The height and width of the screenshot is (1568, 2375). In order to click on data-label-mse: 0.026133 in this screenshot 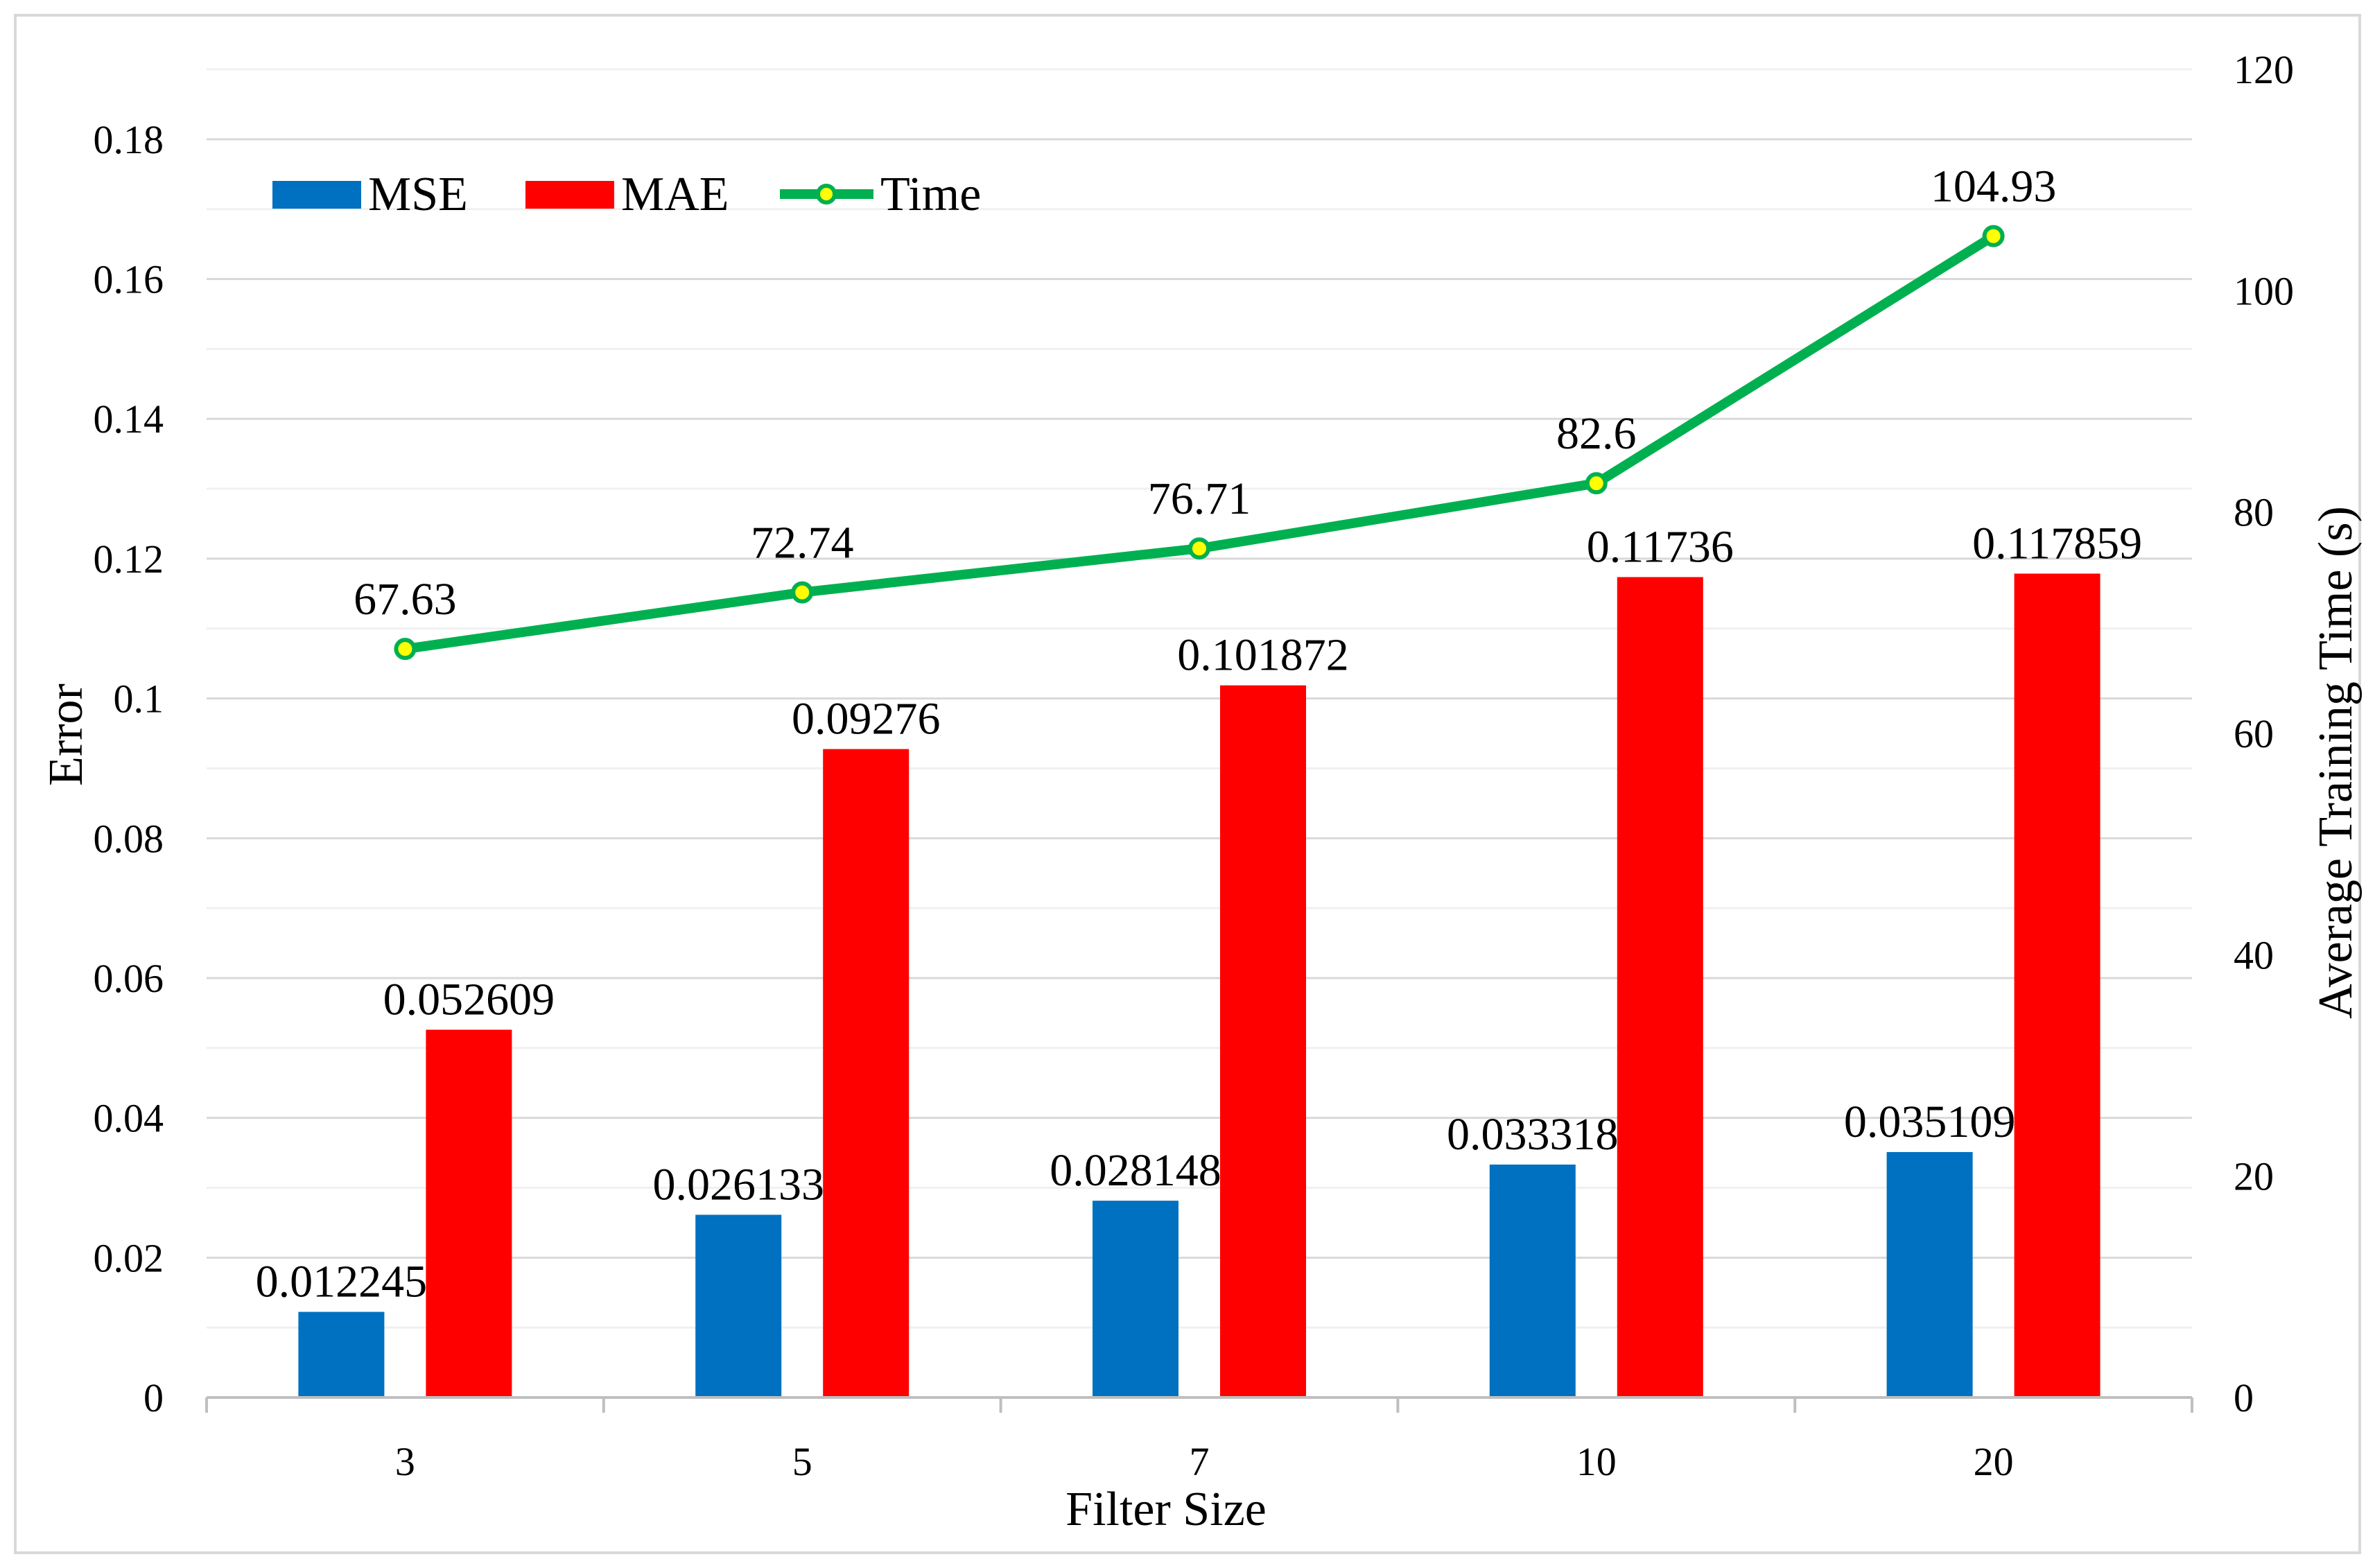, I will do `click(738, 1184)`.